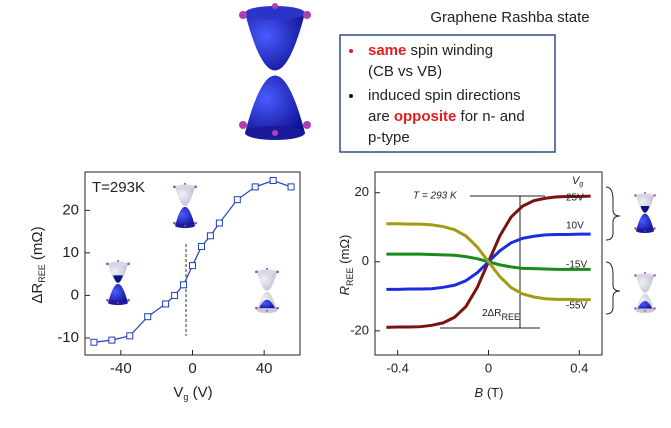 The height and width of the screenshot is (428, 671). I want to click on bullet-line: induced spin directions, so click(444, 95).